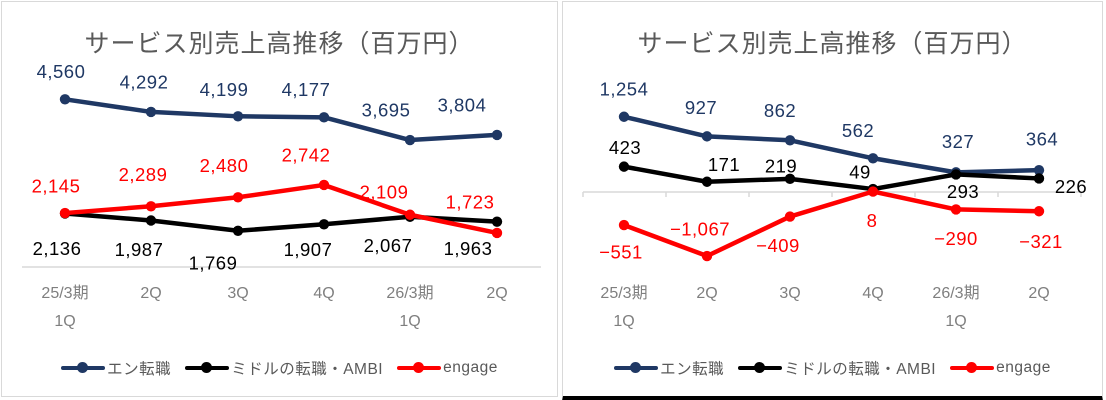 This screenshot has height=400, width=1106. I want to click on data-label-middle-ambi: 1,963, so click(468, 248).